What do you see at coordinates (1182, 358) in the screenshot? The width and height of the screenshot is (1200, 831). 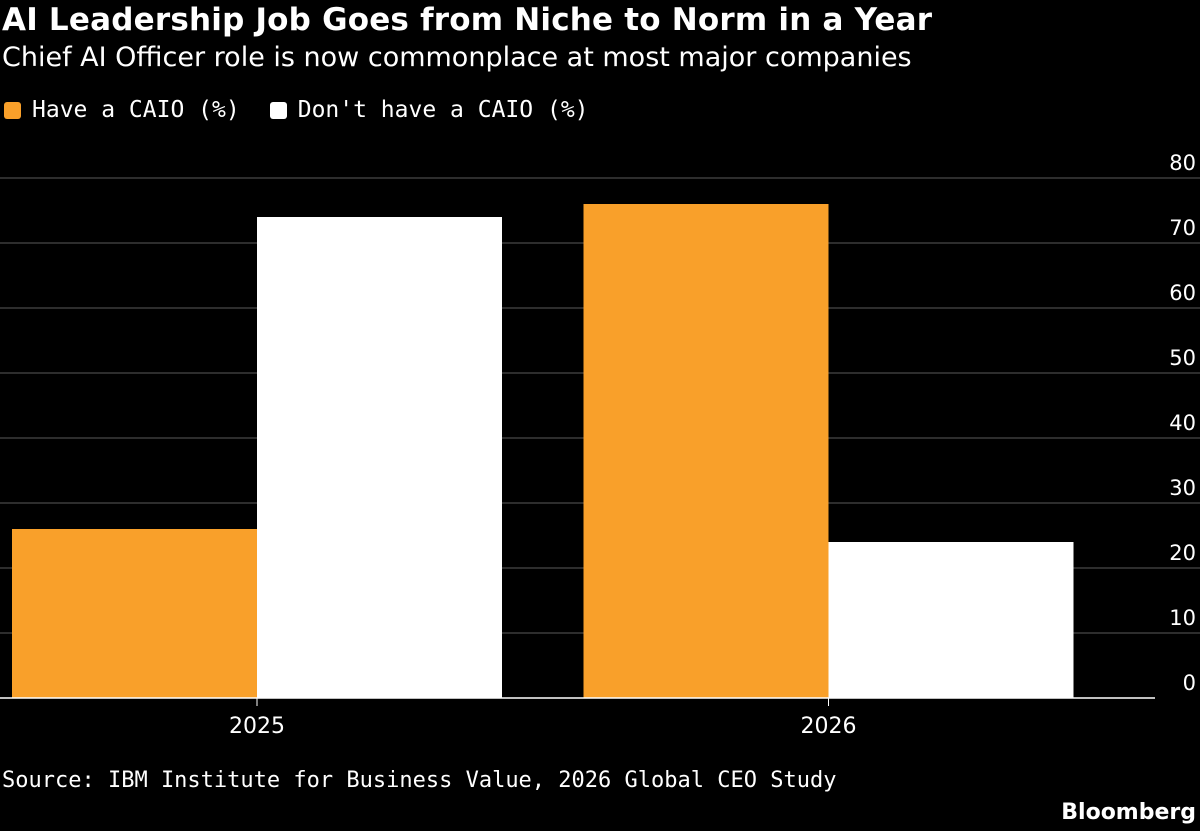 I see `y-tick-label: 50` at bounding box center [1182, 358].